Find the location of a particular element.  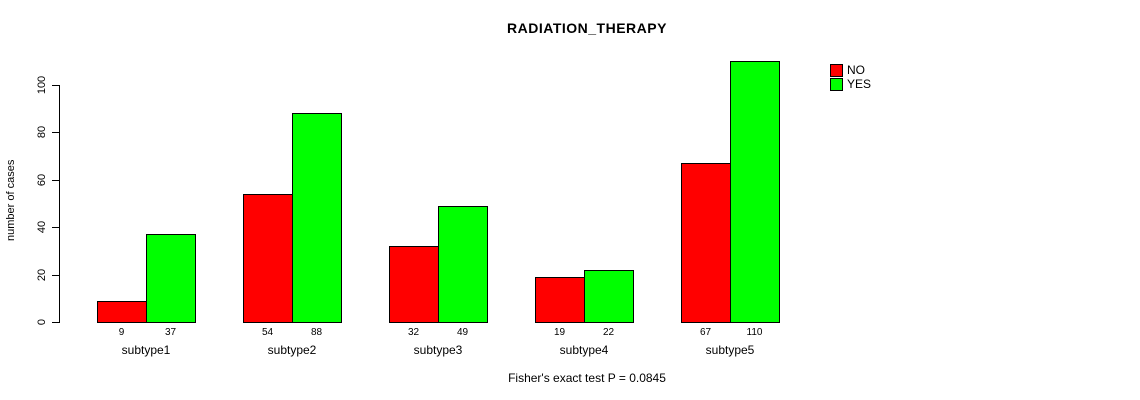

bar-no-subtype1 is located at coordinates (122, 312).